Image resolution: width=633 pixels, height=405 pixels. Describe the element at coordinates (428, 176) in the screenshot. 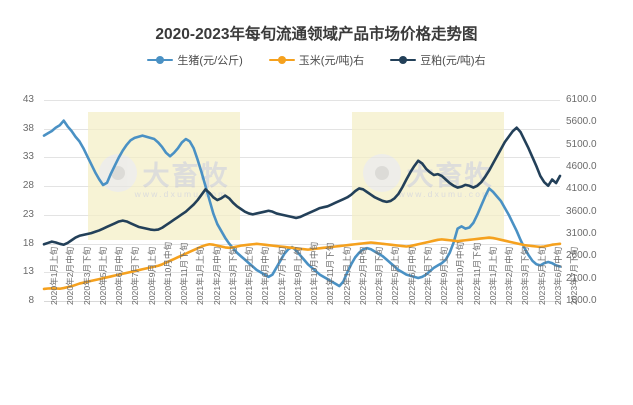

I see `watermark-right: 大畜牧 www.dxumu.com` at that location.